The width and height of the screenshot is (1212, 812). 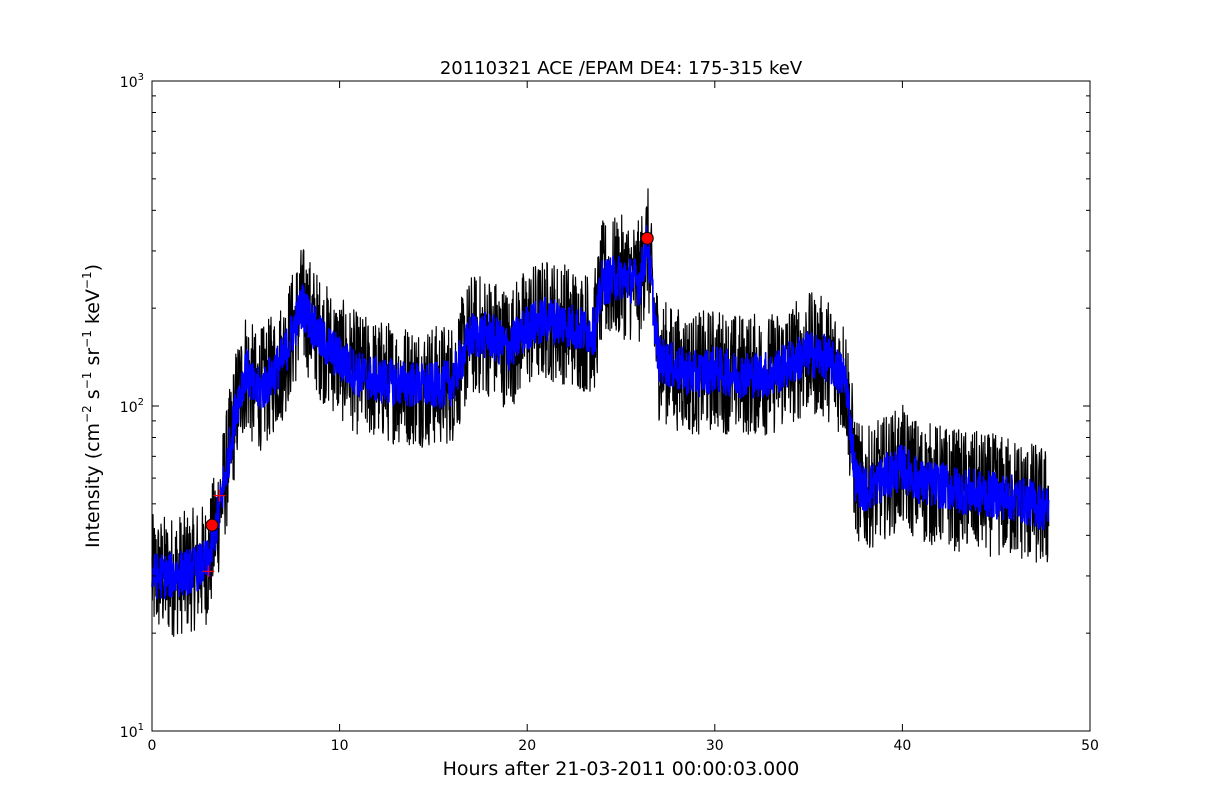 What do you see at coordinates (93, 485) in the screenshot?
I see `y-label-prefix: Intensity (cm` at bounding box center [93, 485].